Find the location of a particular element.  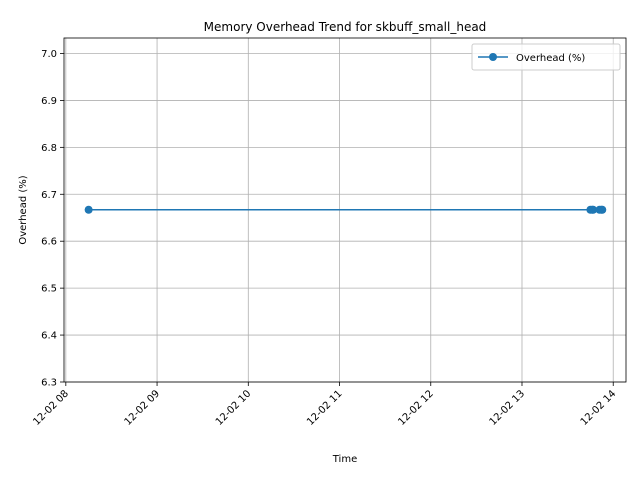

y-ticks: 6.3 6.4 6.5 6.6 6.7 6.8 6.9 7.0 is located at coordinates (52, 219).